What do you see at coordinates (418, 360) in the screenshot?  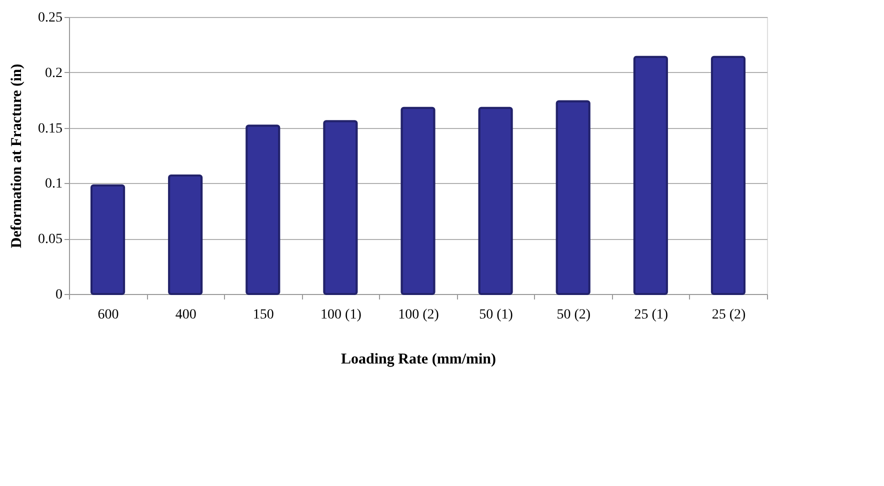 I see `x-axis-title: Loading Rate (mm/min)` at bounding box center [418, 360].